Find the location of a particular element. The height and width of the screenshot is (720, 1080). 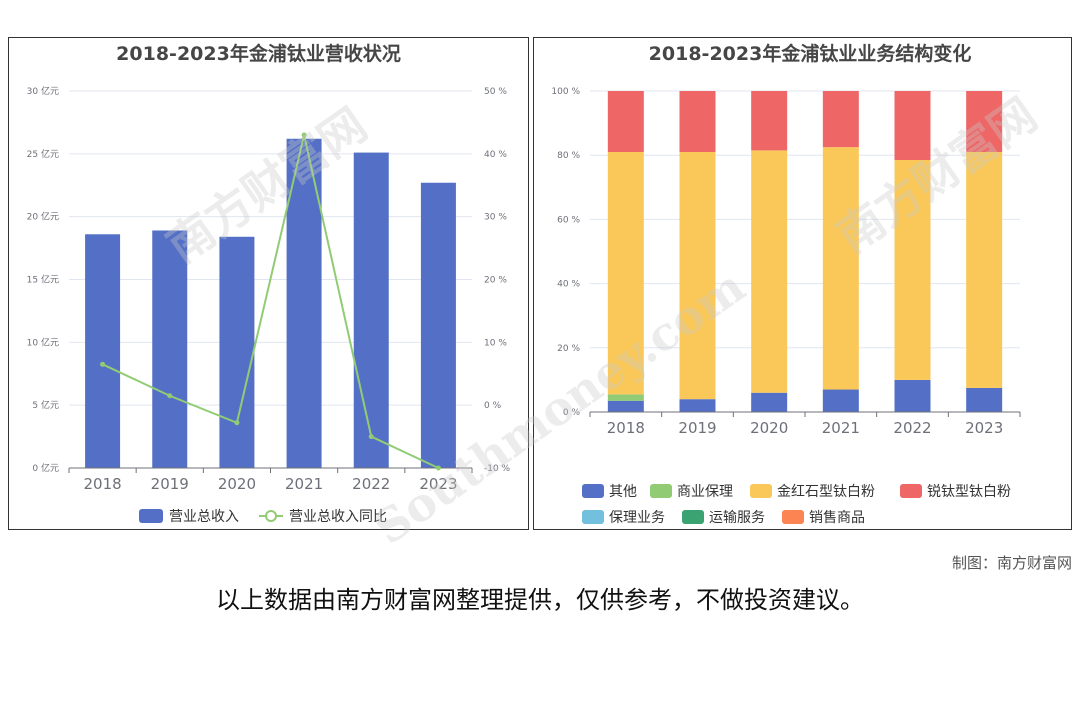

y-left-tick-label: 10 亿元 is located at coordinates (43, 342).